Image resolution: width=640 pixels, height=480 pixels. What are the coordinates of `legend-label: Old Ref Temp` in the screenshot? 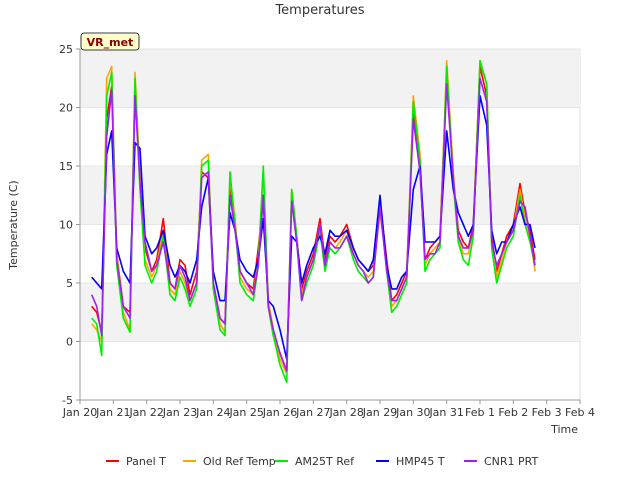 It's located at (239, 461).